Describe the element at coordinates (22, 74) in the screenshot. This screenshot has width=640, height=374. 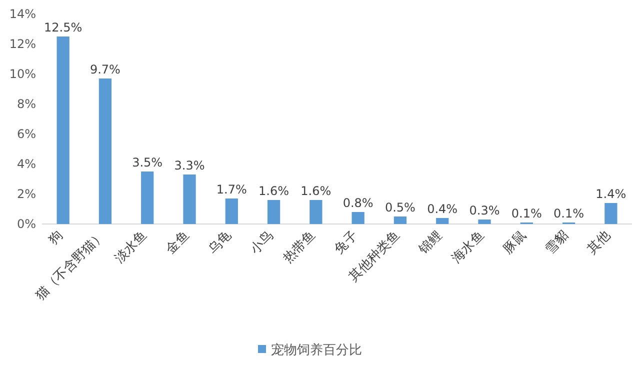
I see `y-tick-label: 10%` at that location.